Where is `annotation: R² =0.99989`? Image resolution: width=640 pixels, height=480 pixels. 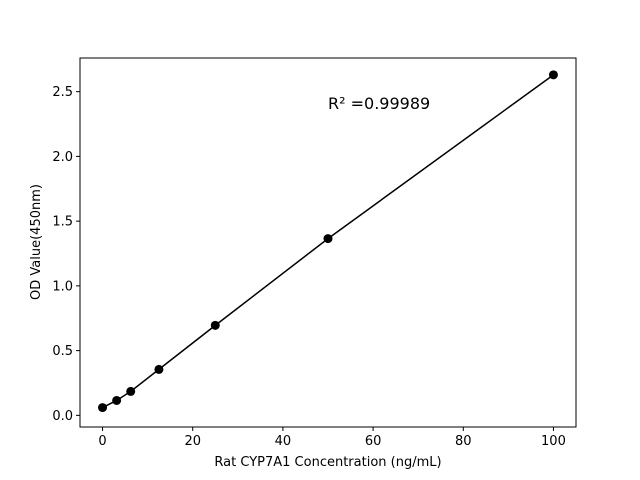
annotation: R² =0.99989 is located at coordinates (379, 103).